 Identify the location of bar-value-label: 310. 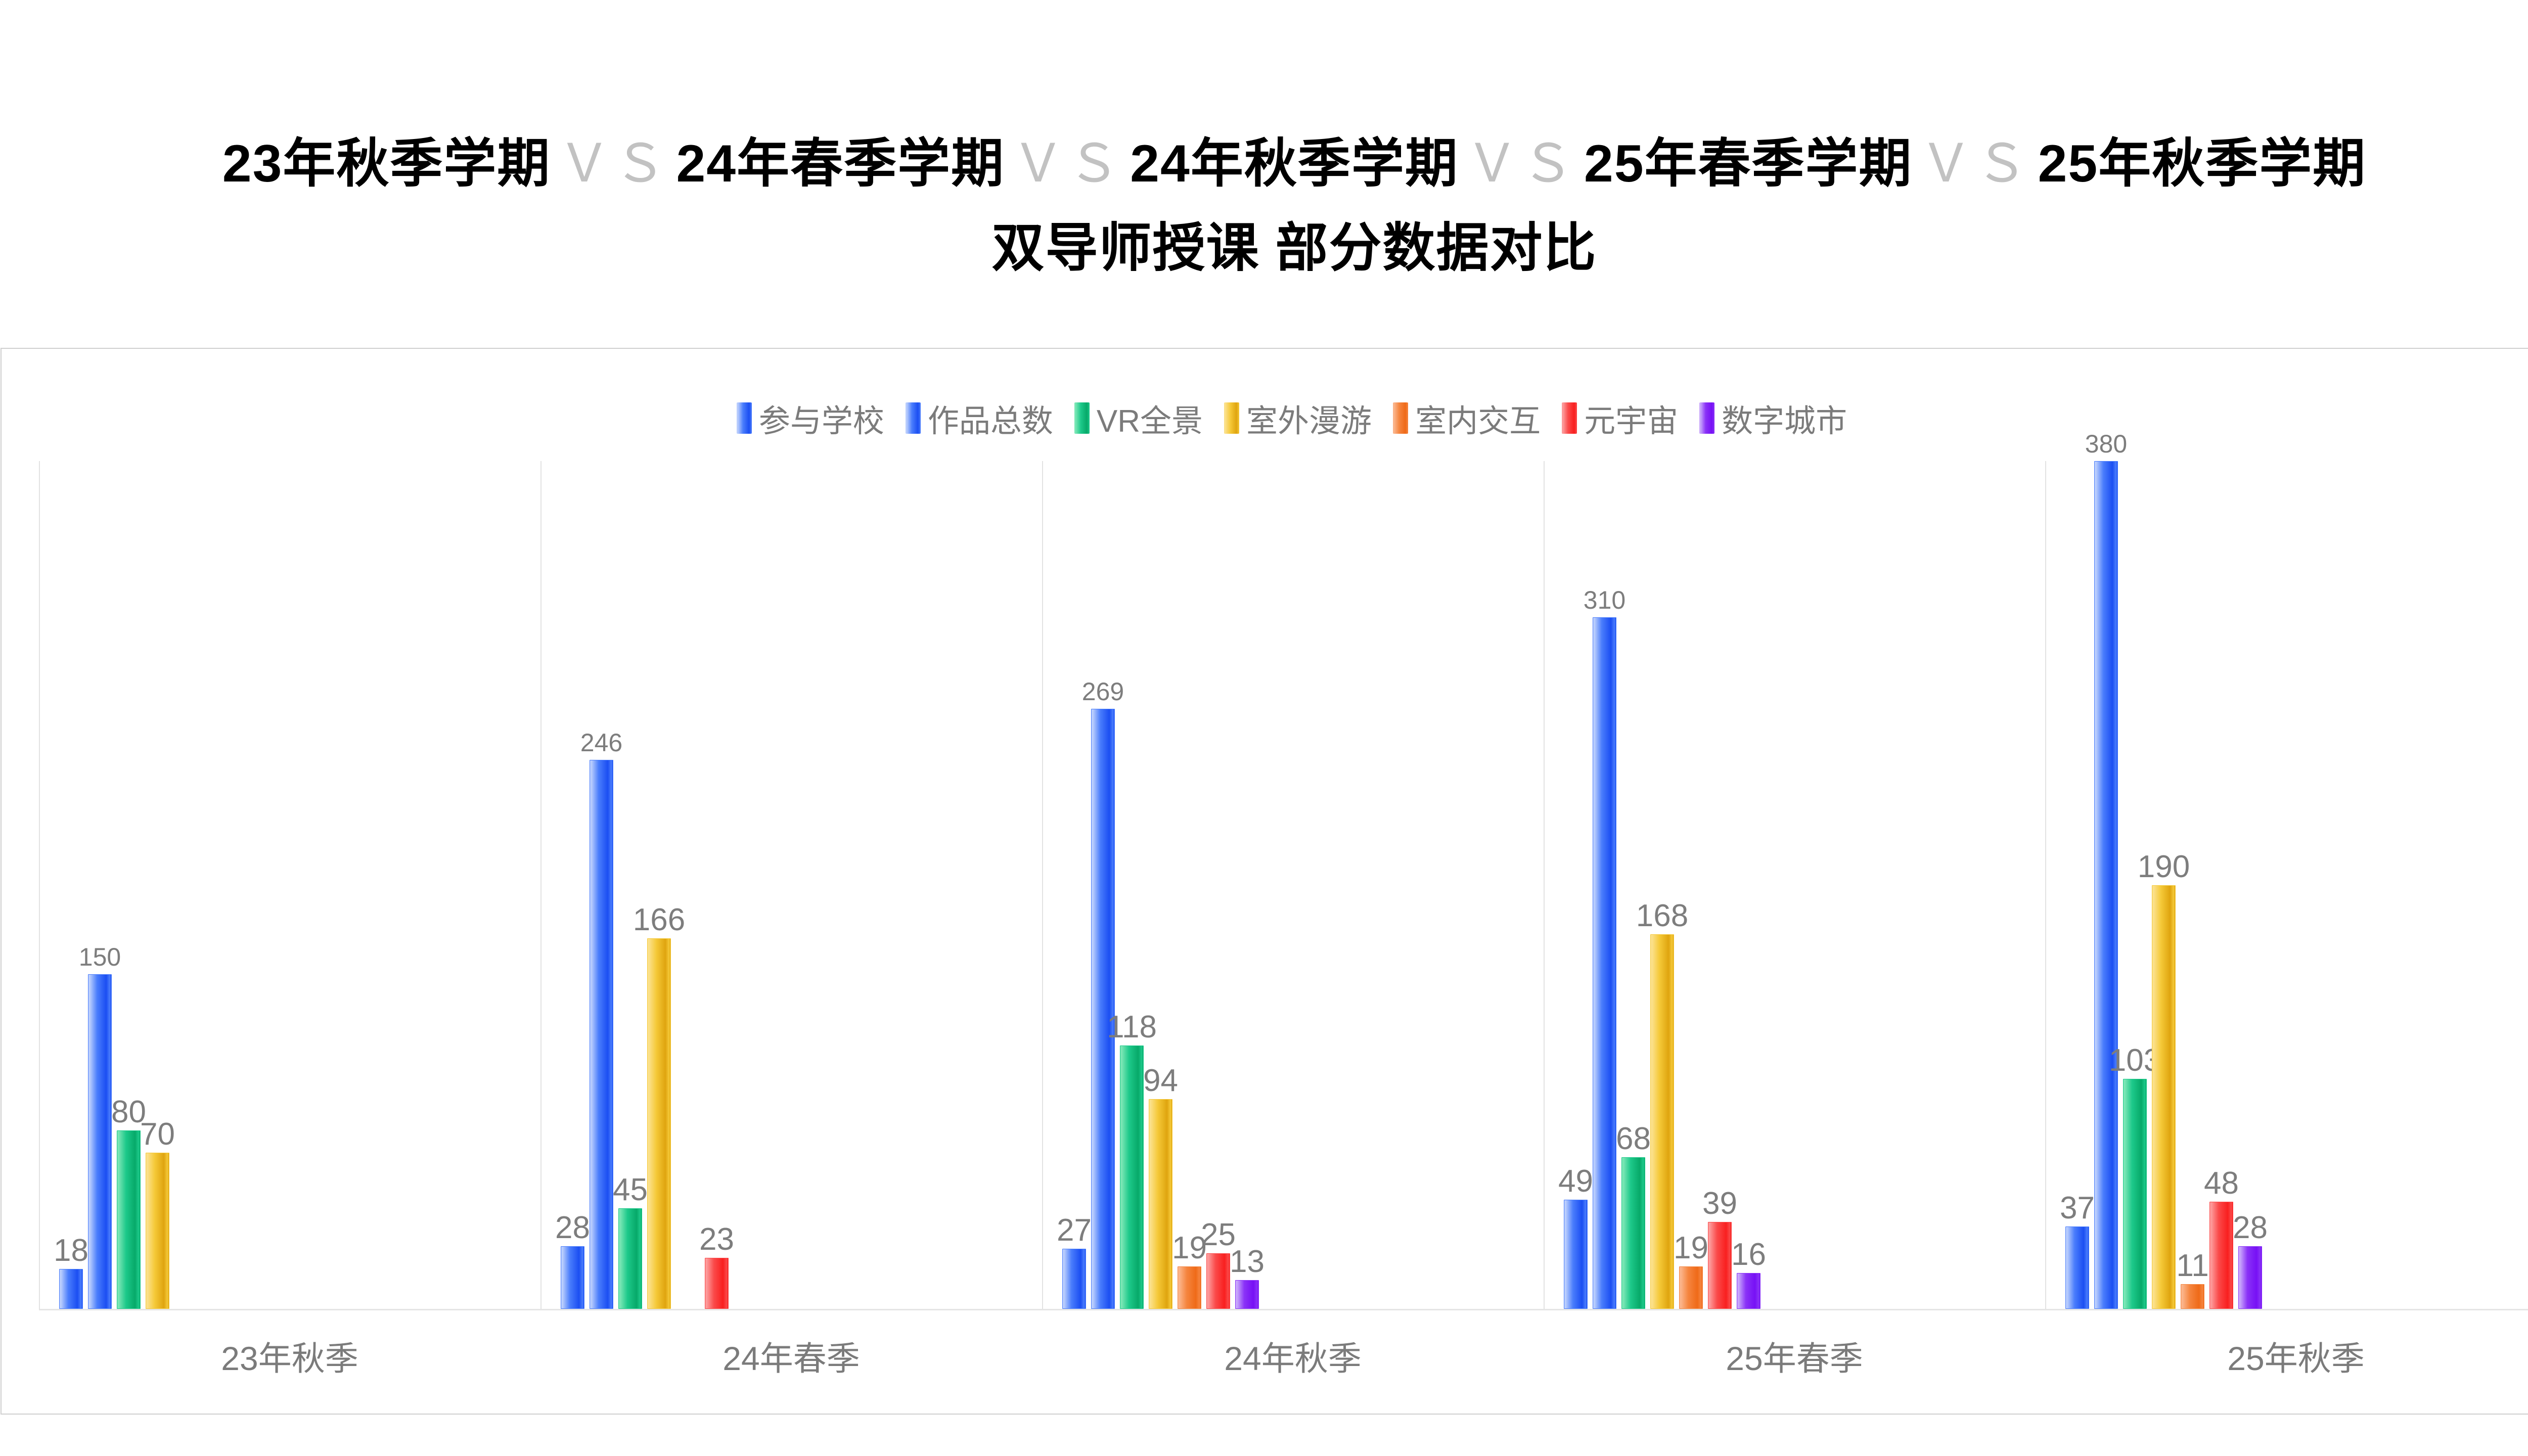
(1605, 599).